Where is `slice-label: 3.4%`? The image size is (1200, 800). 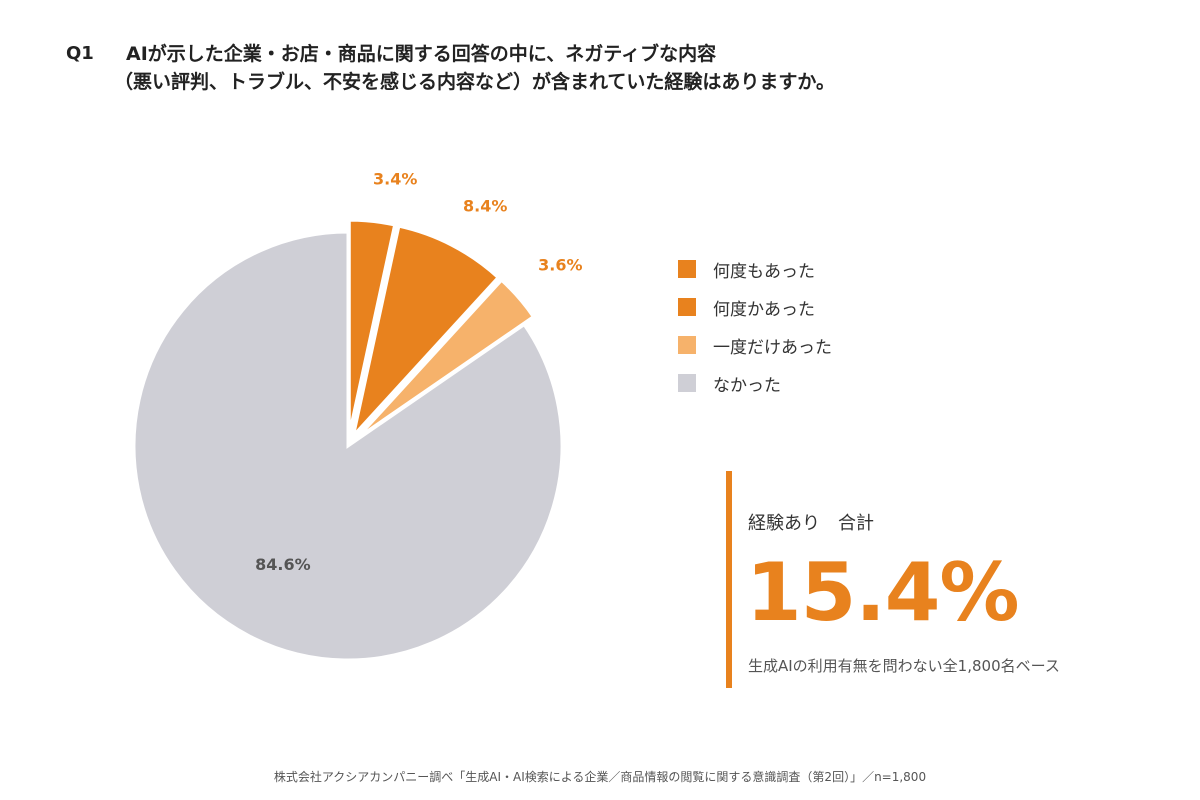 slice-label: 3.4% is located at coordinates (395, 178).